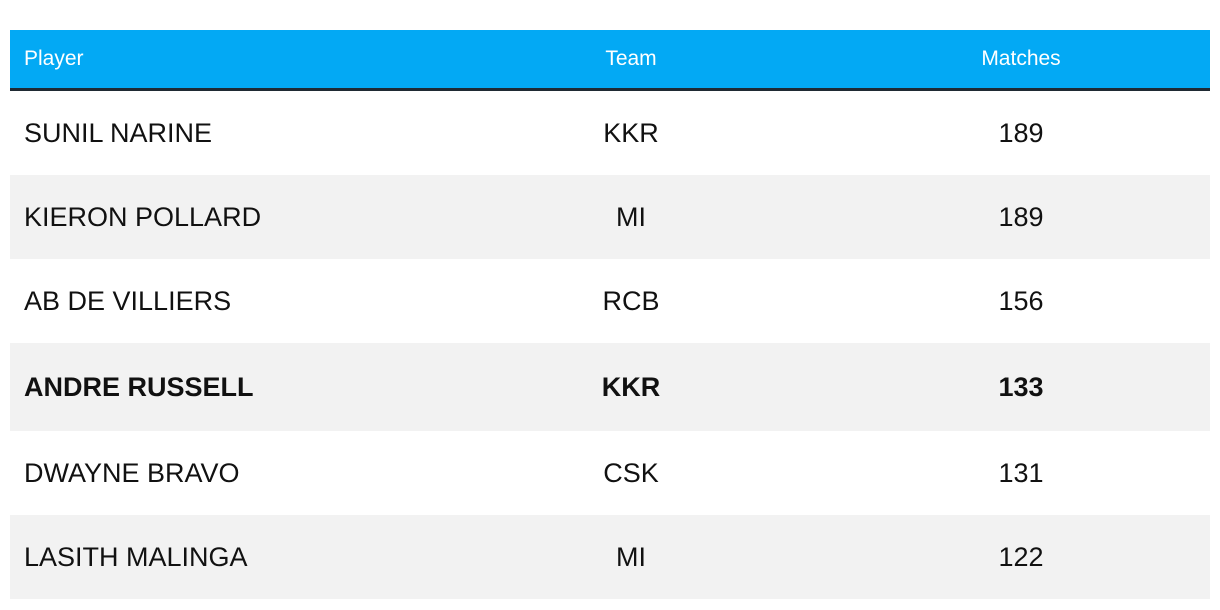 The width and height of the screenshot is (1220, 610). I want to click on header-cell: Matches, so click(1021, 60).